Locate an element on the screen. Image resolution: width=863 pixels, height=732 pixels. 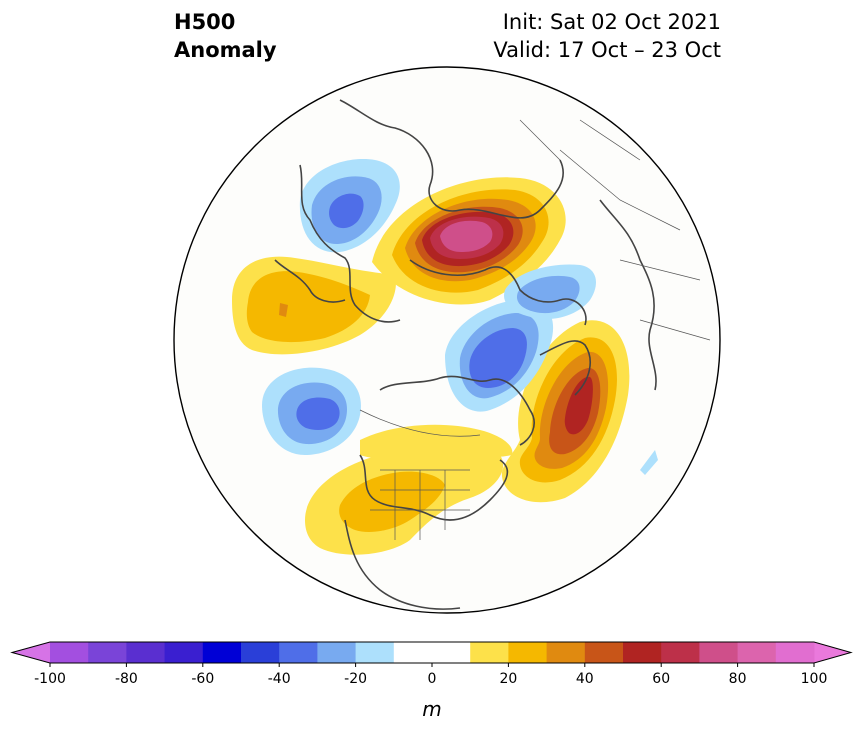
positive-anomaly-north-america is located at coordinates (409, 489).